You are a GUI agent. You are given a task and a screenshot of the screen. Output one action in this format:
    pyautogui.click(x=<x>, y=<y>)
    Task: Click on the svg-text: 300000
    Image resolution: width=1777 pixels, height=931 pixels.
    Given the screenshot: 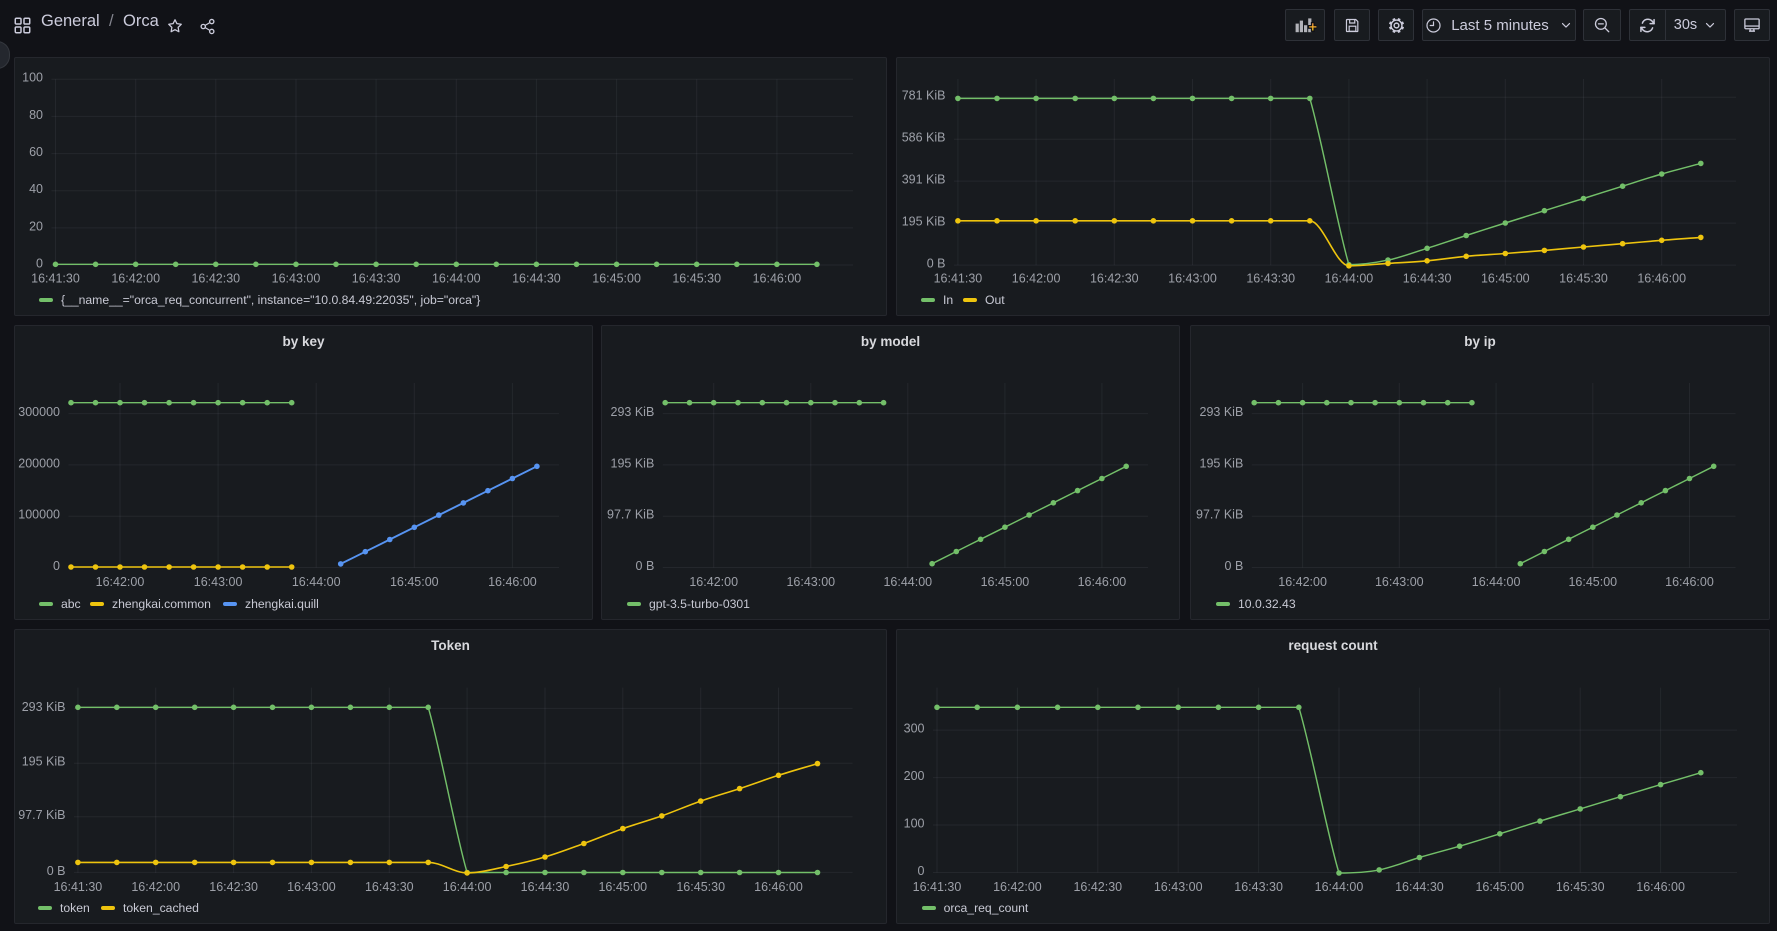 What is the action you would take?
    pyautogui.click(x=39, y=412)
    